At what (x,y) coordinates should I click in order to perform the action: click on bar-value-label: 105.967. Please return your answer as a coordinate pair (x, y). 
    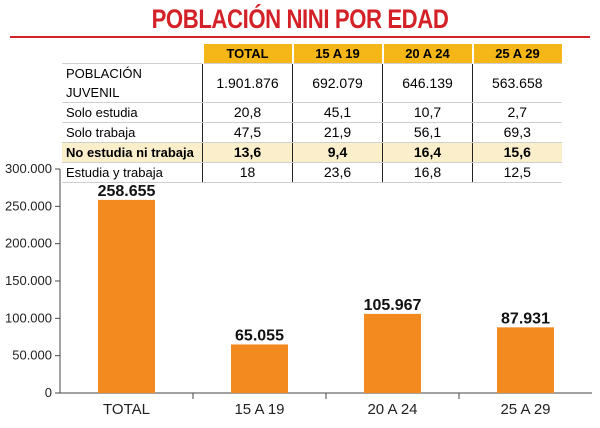
    Looking at the image, I should click on (393, 305).